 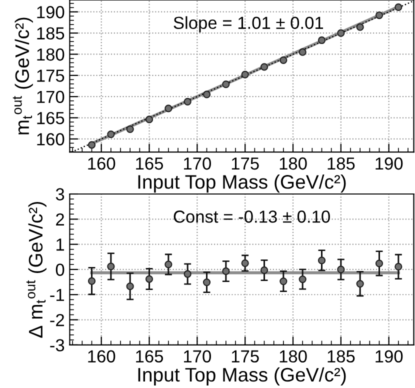 I want to click on y-tick-label: 1, so click(x=60, y=244).